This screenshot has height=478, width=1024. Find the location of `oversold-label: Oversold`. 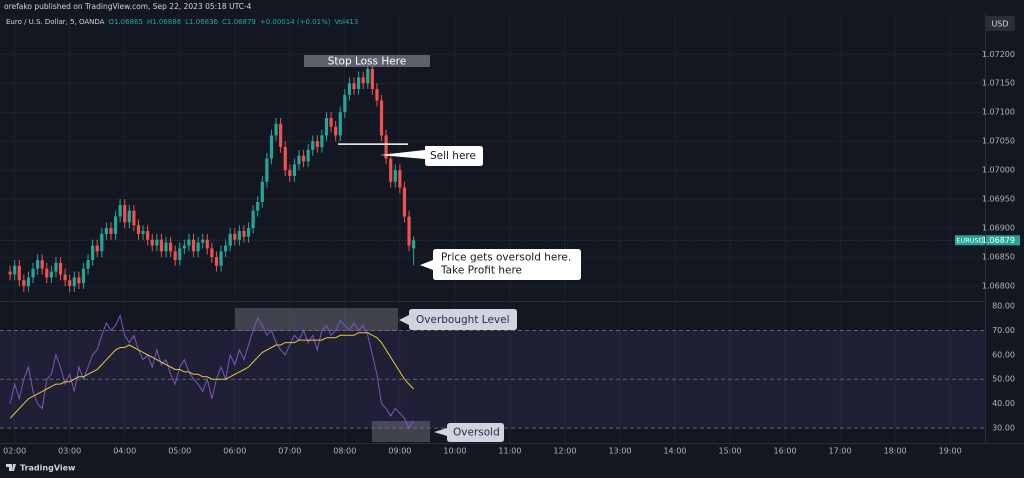

oversold-label: Oversold is located at coordinates (476, 433).